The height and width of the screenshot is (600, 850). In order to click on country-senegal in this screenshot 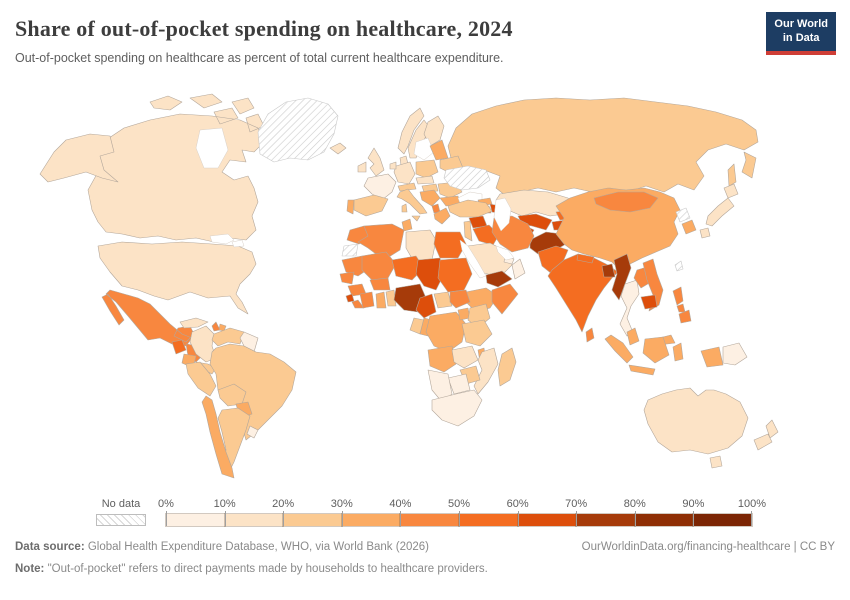, I will do `click(347, 278)`.